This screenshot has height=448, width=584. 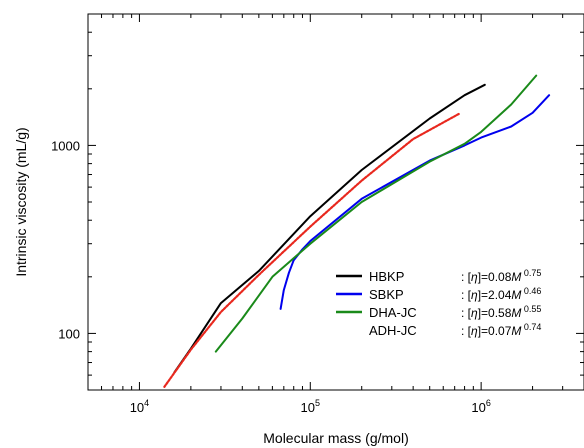 What do you see at coordinates (393, 312) in the screenshot?
I see `legend-label-dha-jc: DHA-JC` at bounding box center [393, 312].